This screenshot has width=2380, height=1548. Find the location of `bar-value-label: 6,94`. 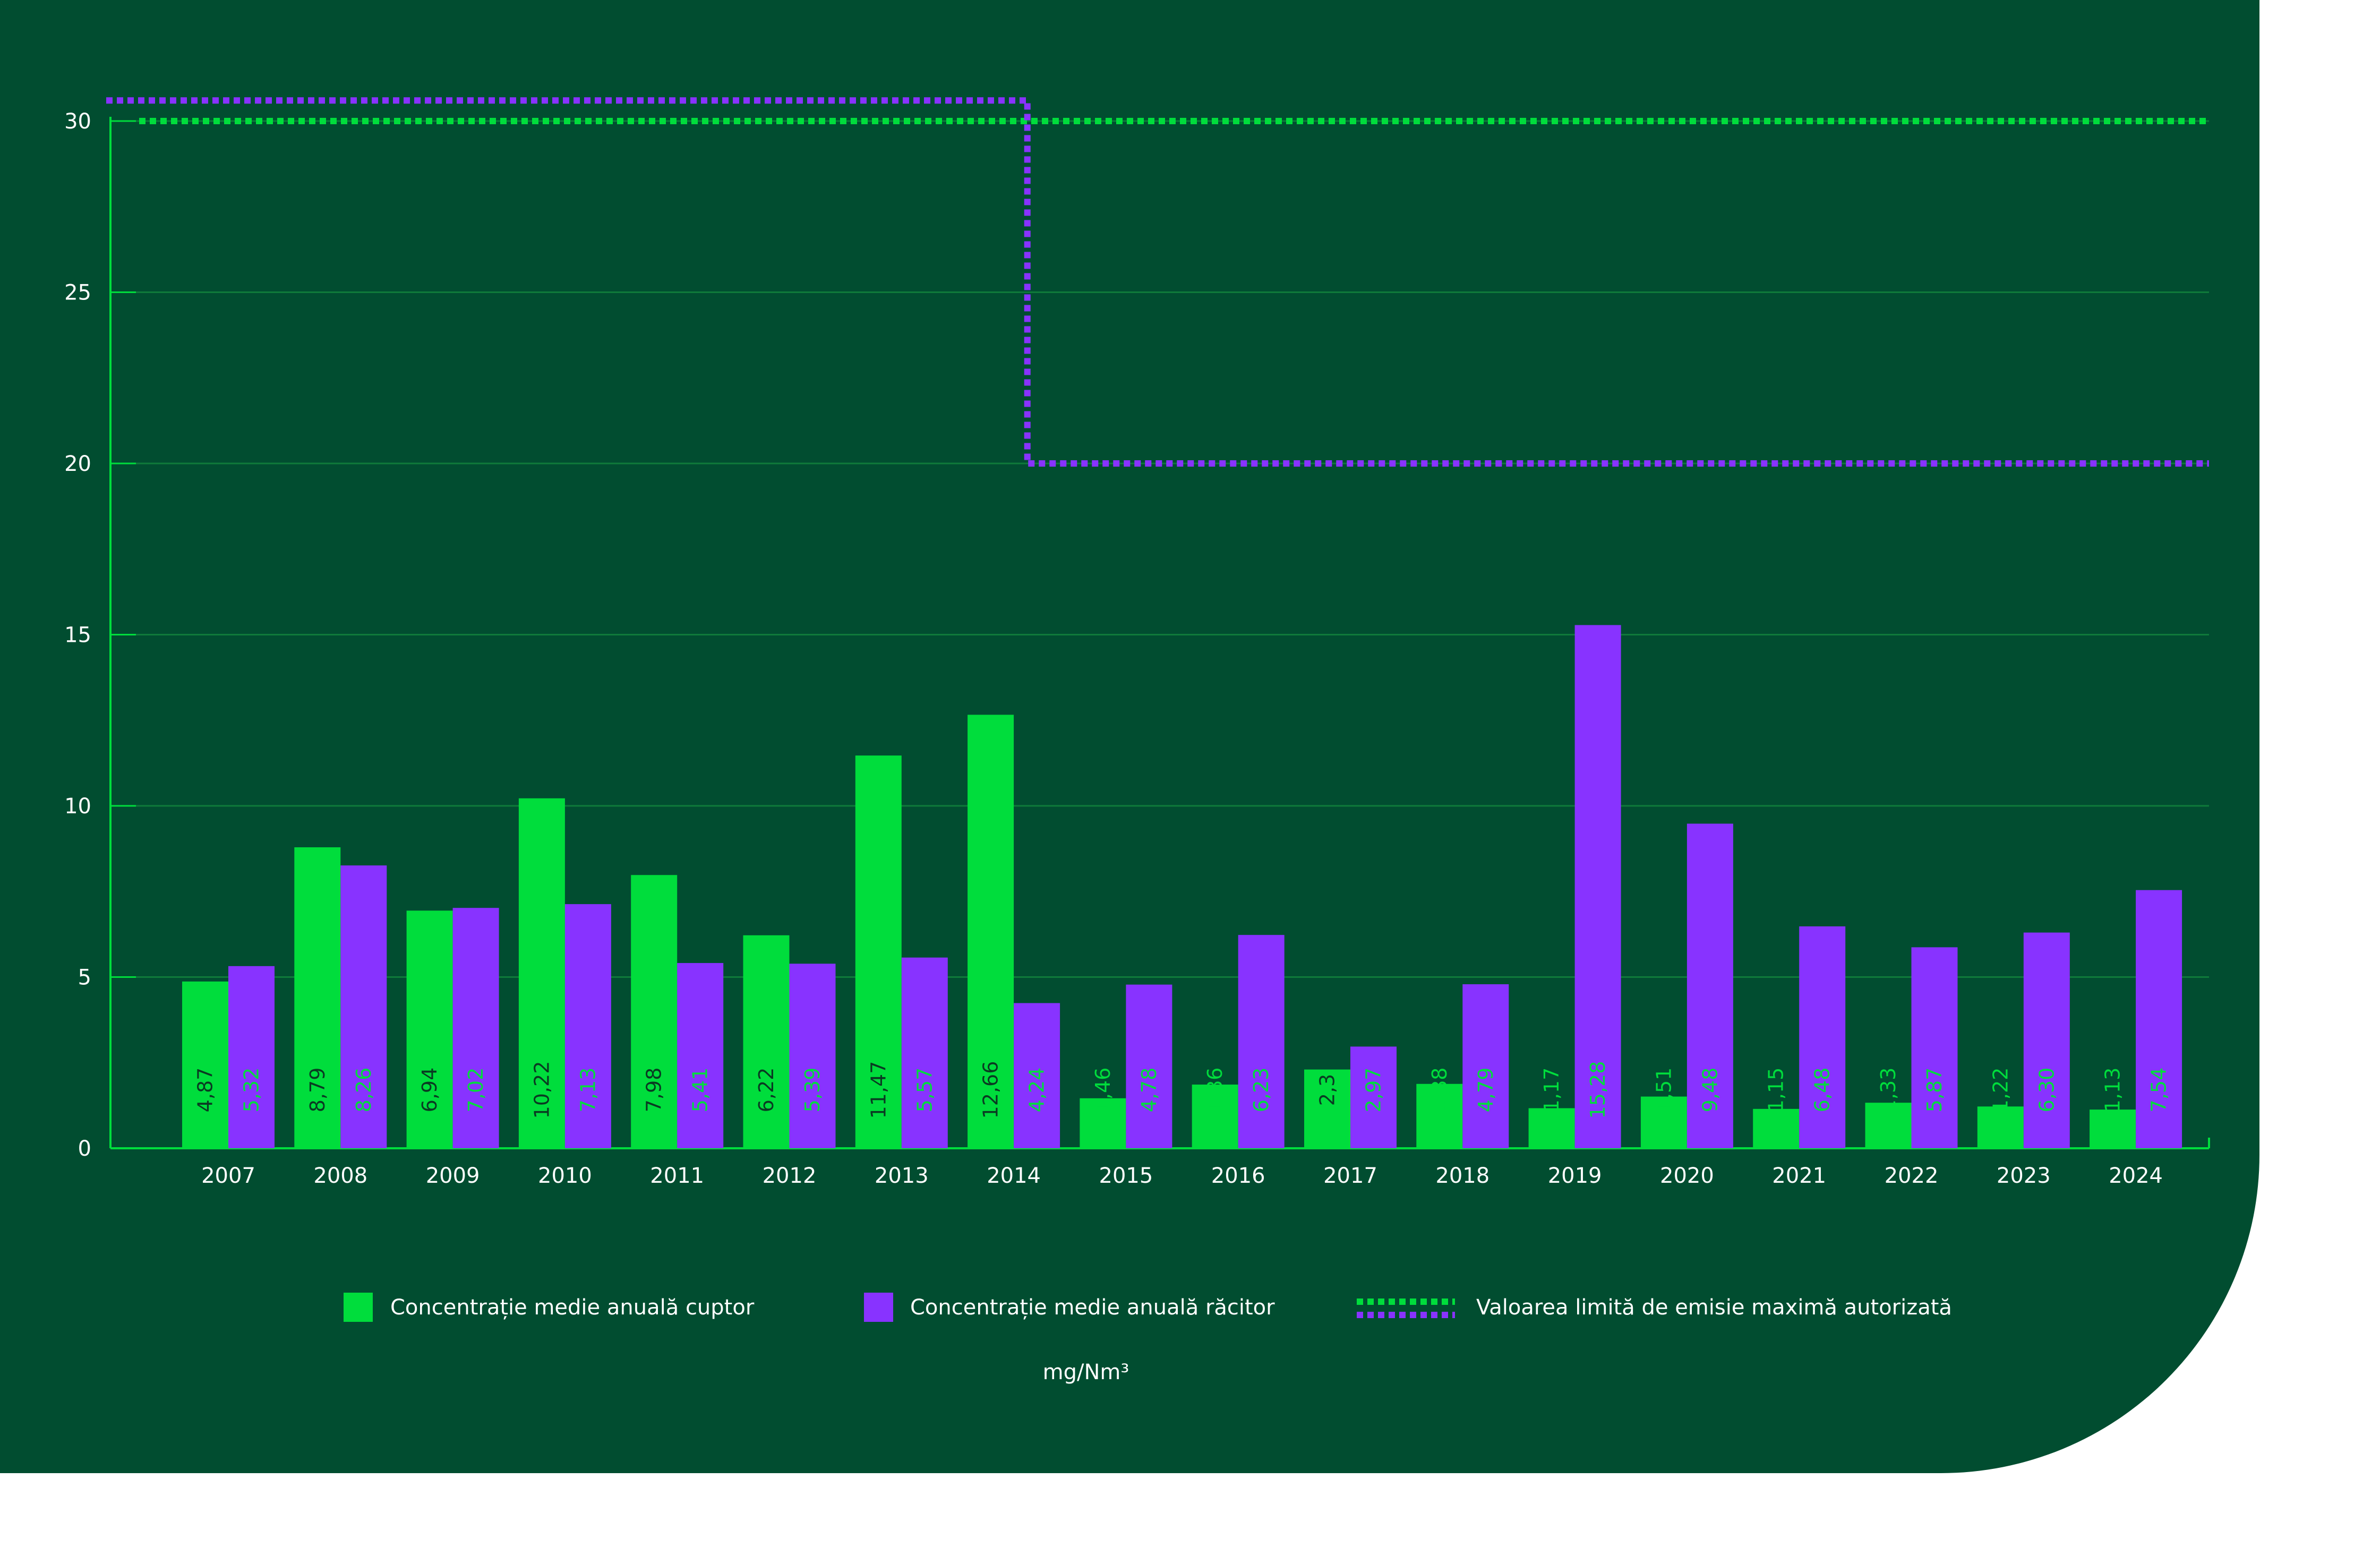

bar-value-label: 6,94 is located at coordinates (429, 1090).